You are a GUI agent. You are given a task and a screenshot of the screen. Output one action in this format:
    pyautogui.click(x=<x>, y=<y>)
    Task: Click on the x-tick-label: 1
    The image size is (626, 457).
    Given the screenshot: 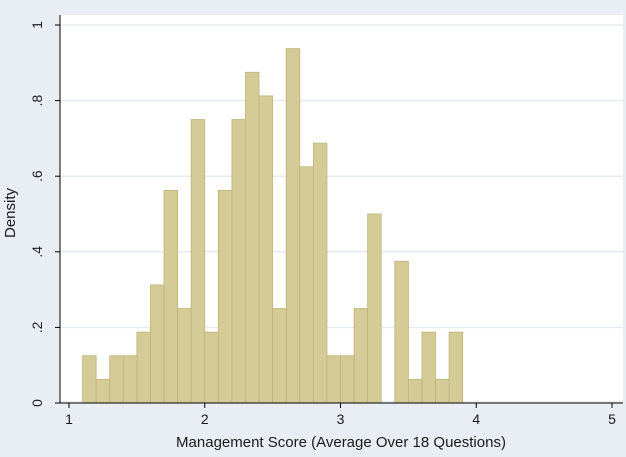 What is the action you would take?
    pyautogui.click(x=69, y=419)
    